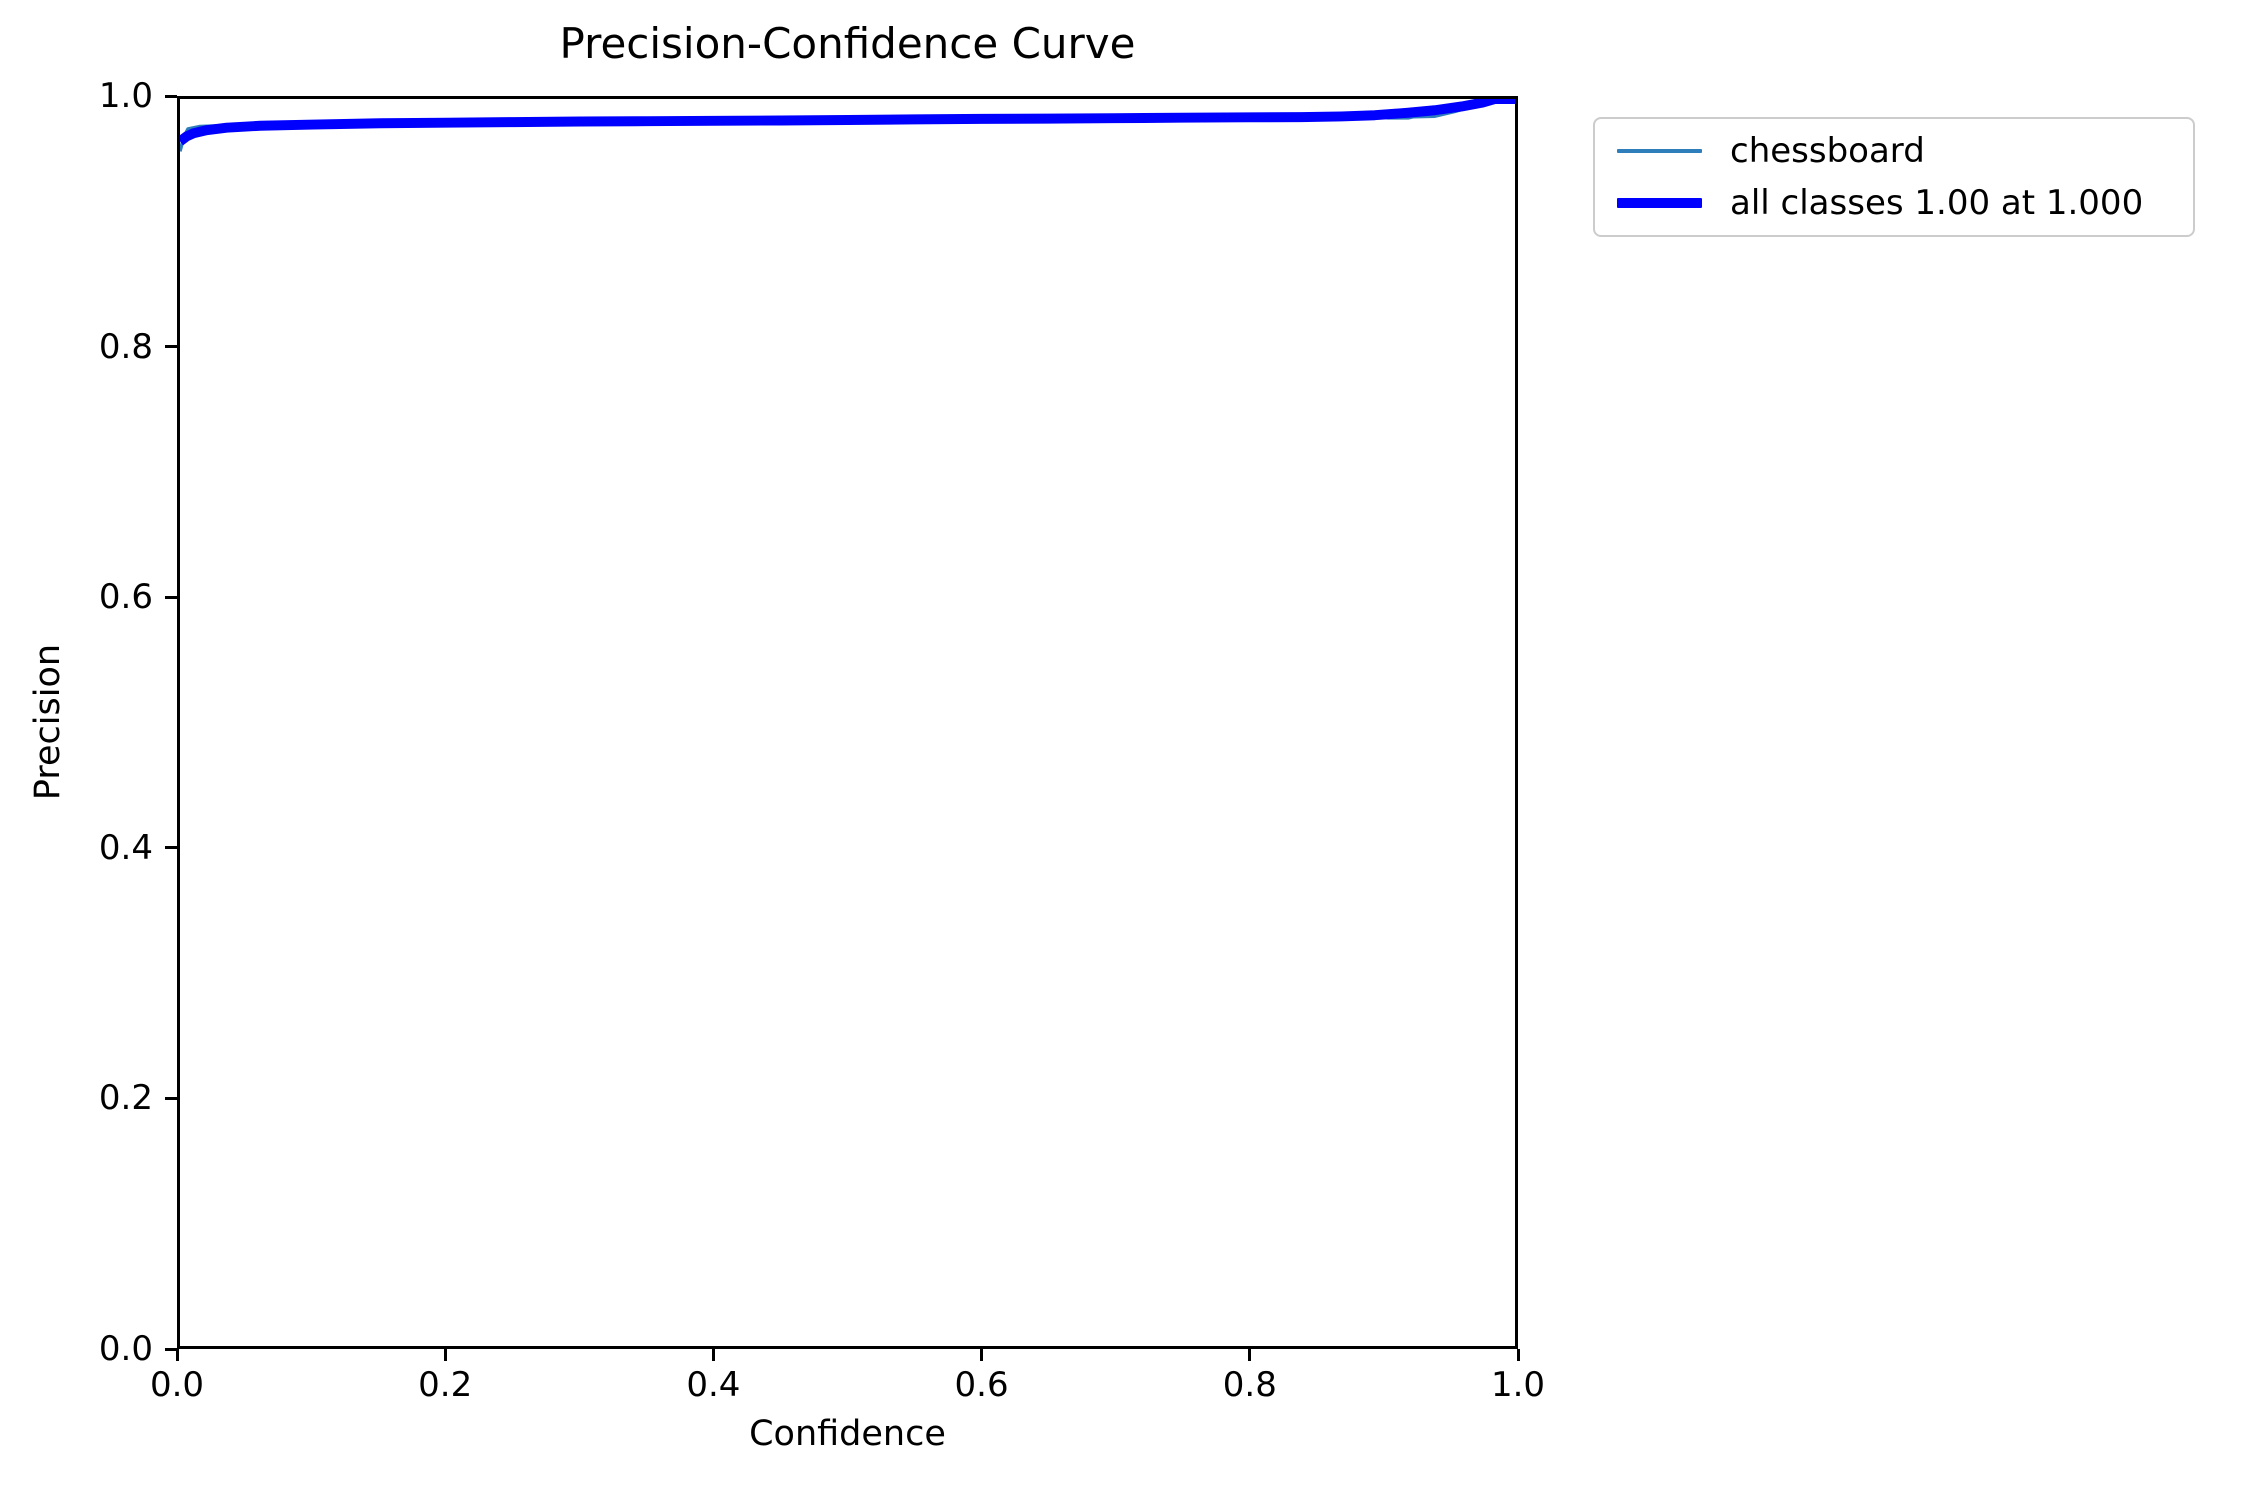 The image size is (2250, 1500). Describe the element at coordinates (981, 1385) in the screenshot. I see `x-tick-label: 0.6` at that location.